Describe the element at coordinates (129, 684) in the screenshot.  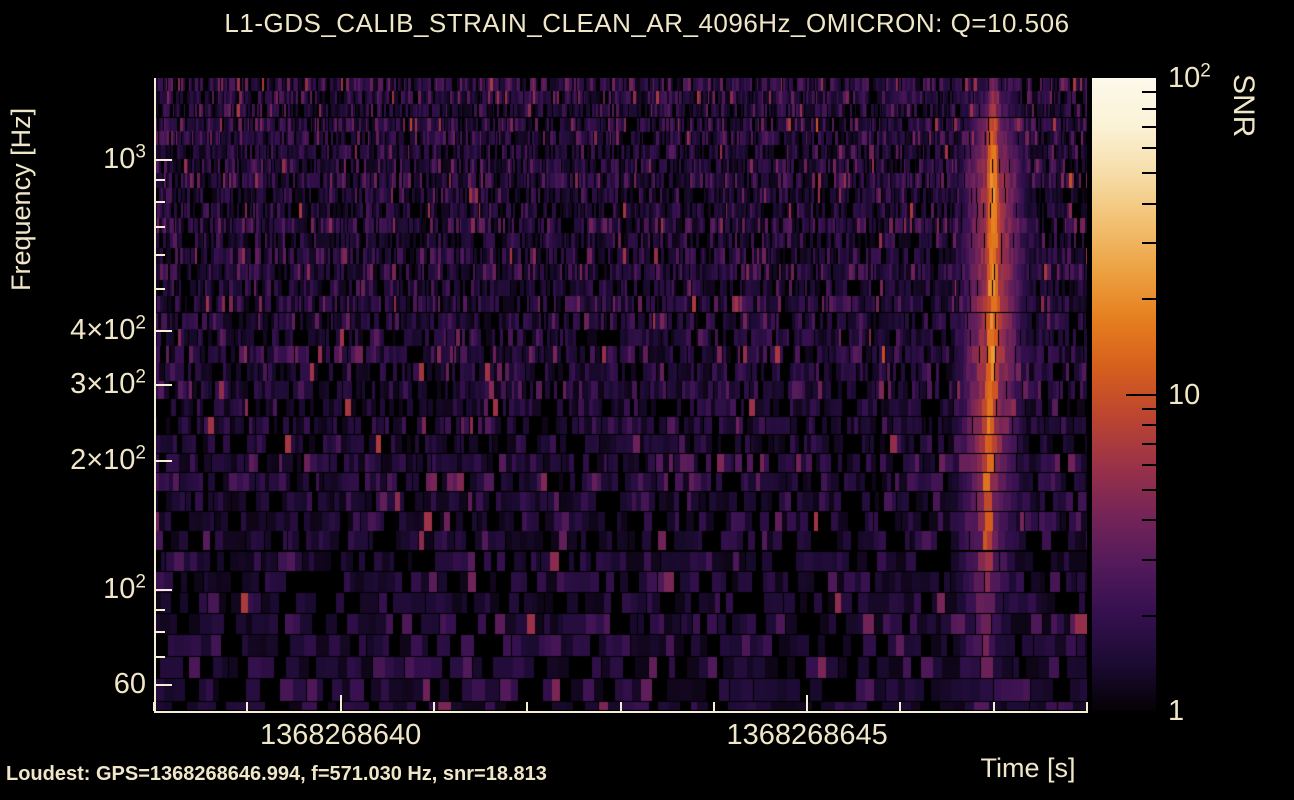
I see `y-tick-label: 60` at that location.